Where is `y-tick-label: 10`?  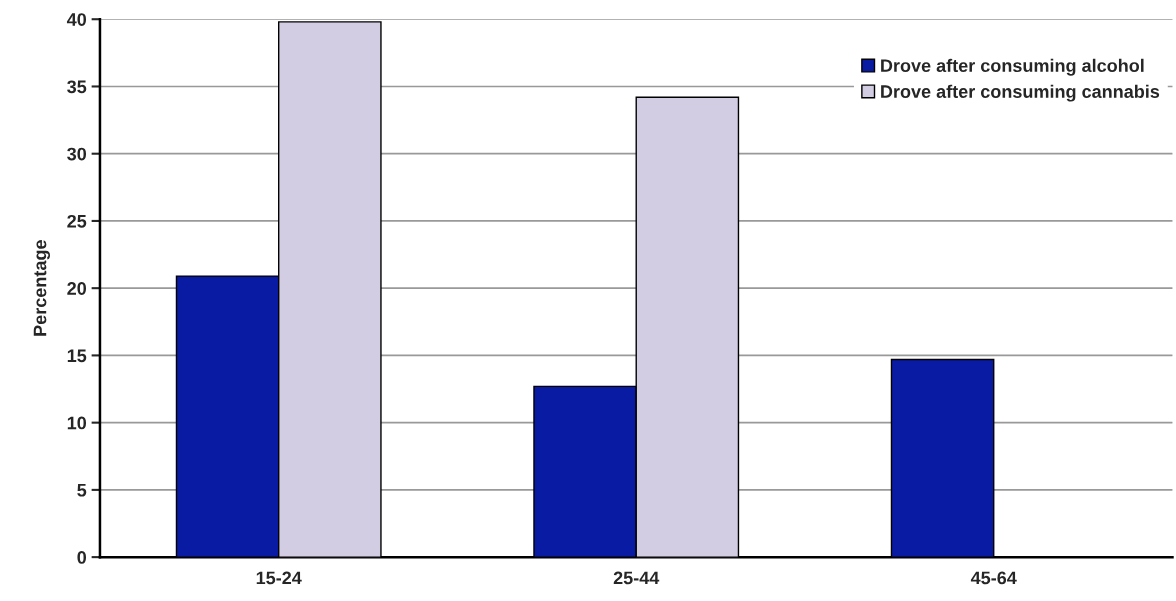
y-tick-label: 10 is located at coordinates (77, 423).